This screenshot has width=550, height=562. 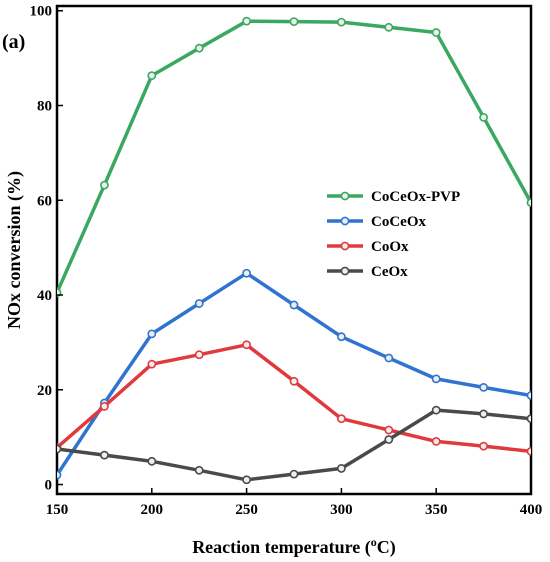 I want to click on y-tick-label: 100, so click(x=41, y=12).